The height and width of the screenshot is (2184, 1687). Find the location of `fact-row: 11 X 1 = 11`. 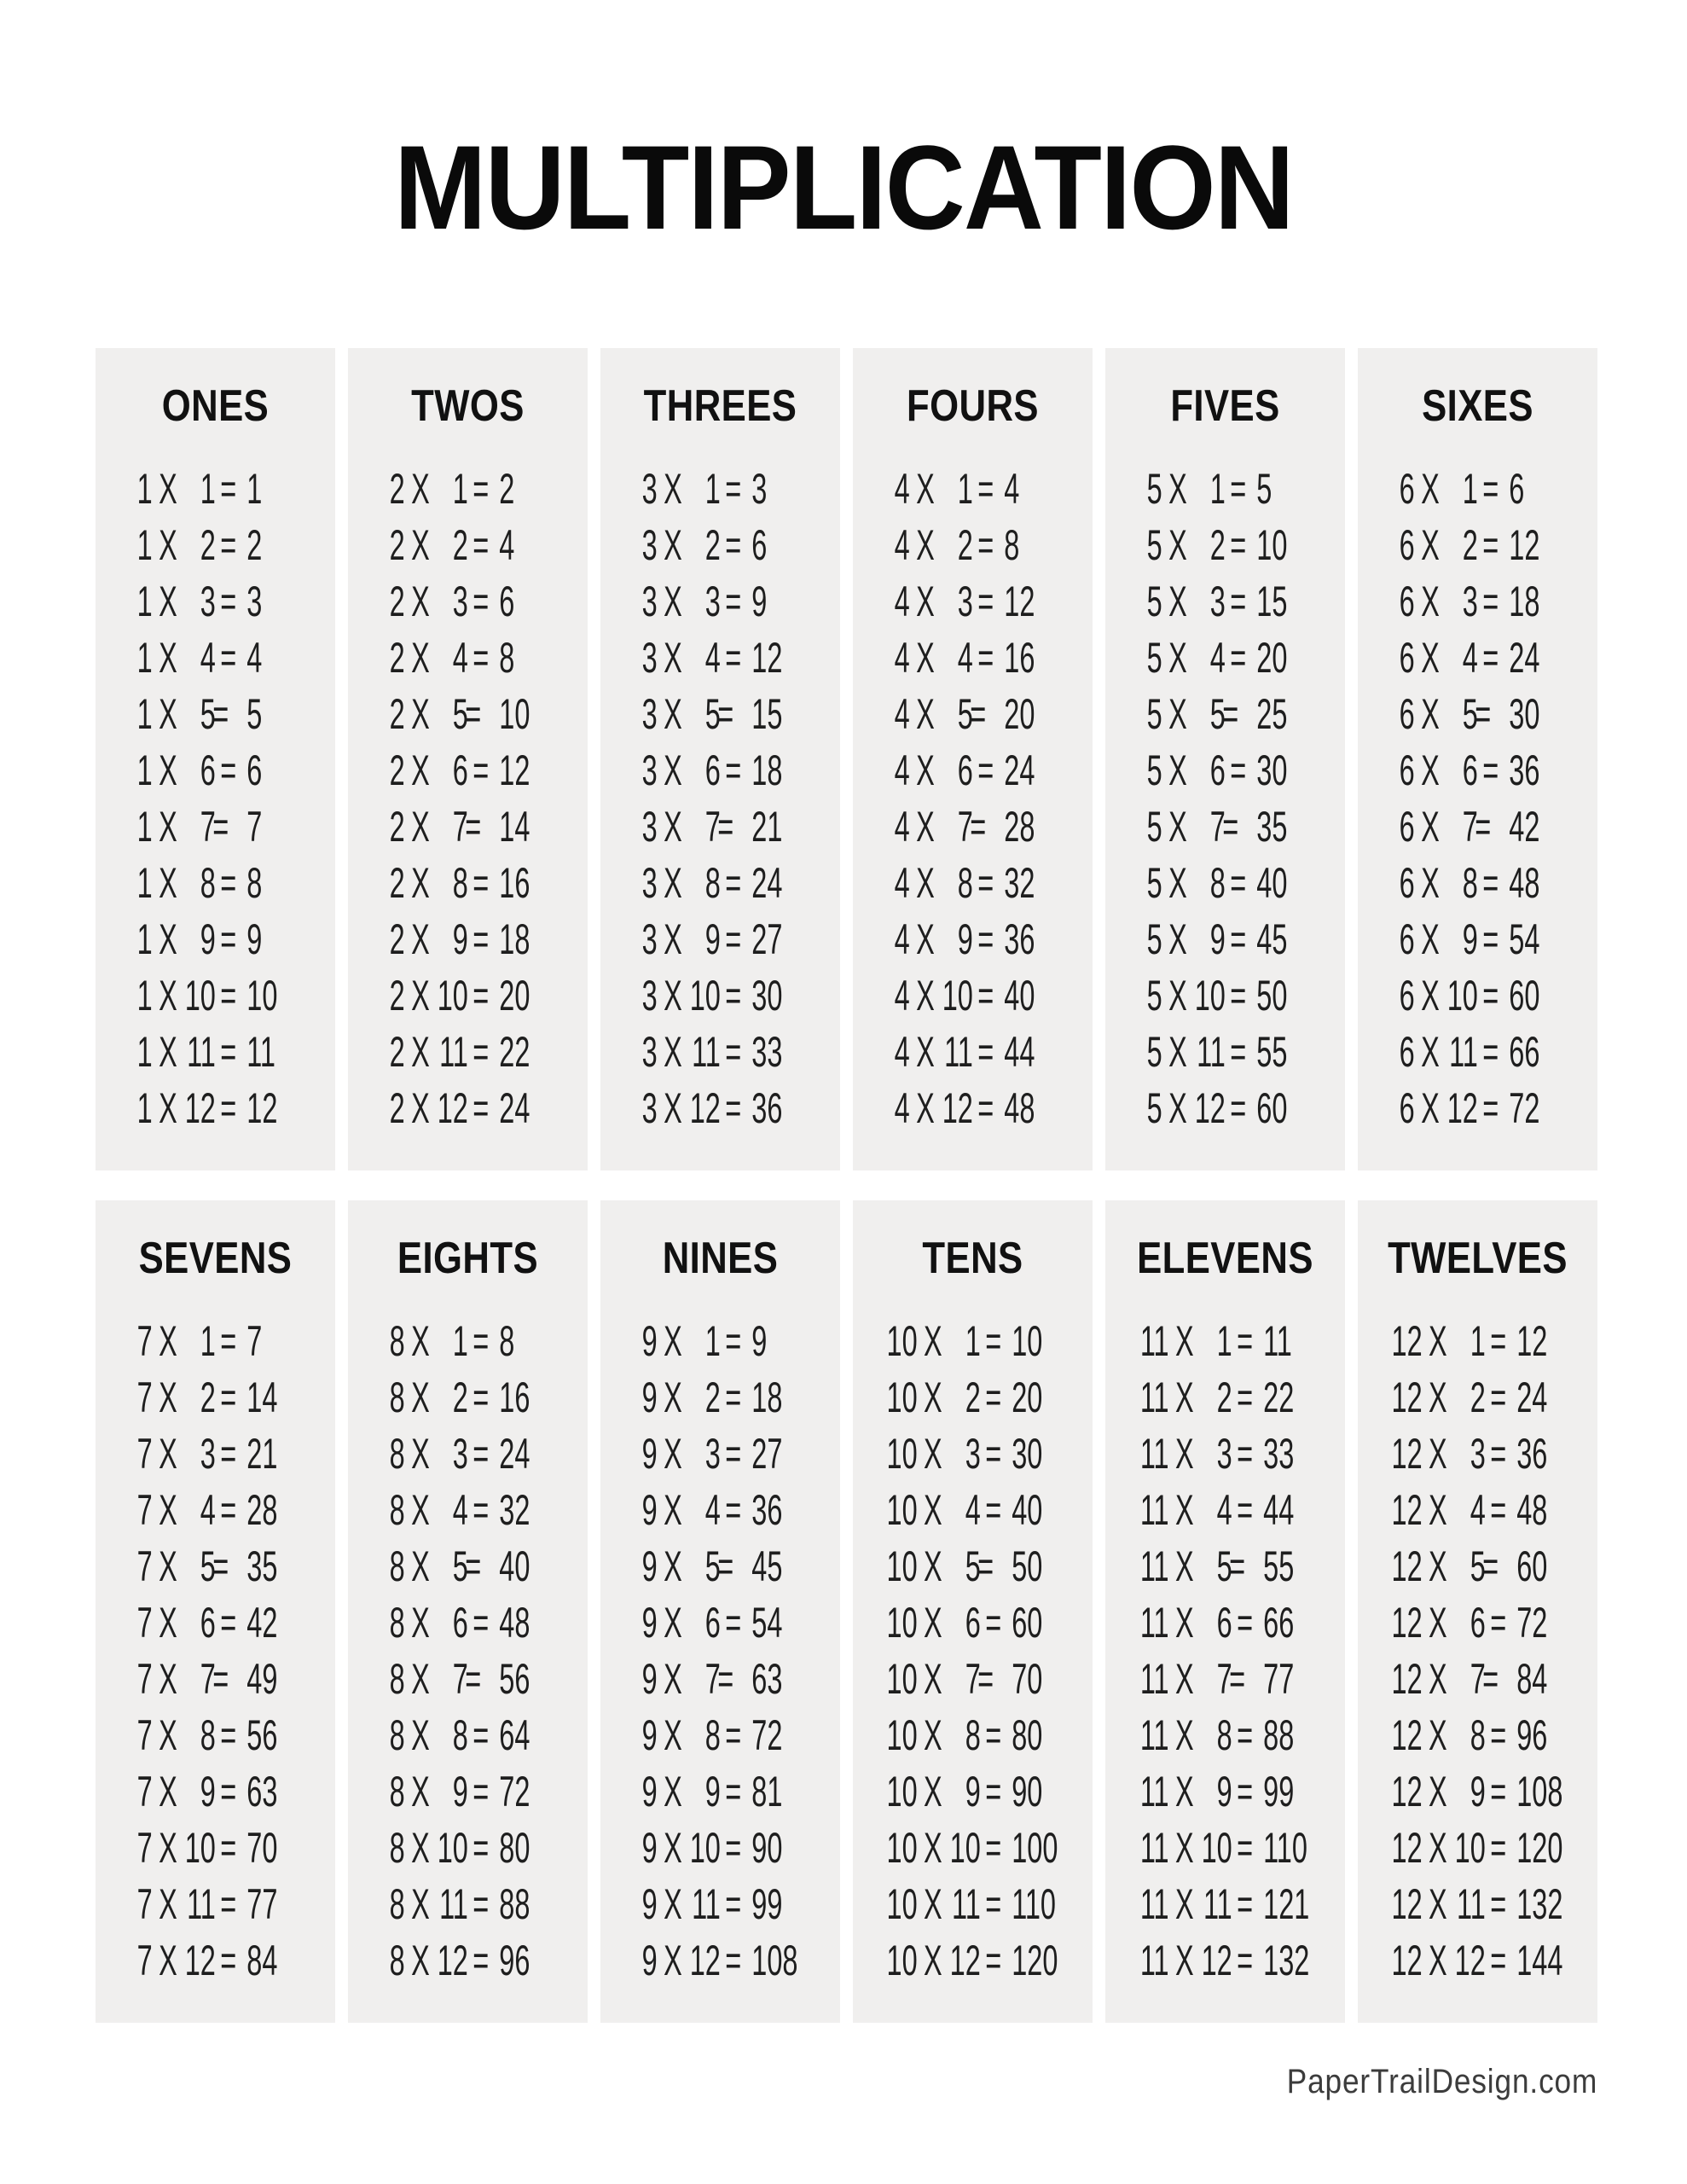

fact-row: 11 X 1 = 11 is located at coordinates (1224, 1341).